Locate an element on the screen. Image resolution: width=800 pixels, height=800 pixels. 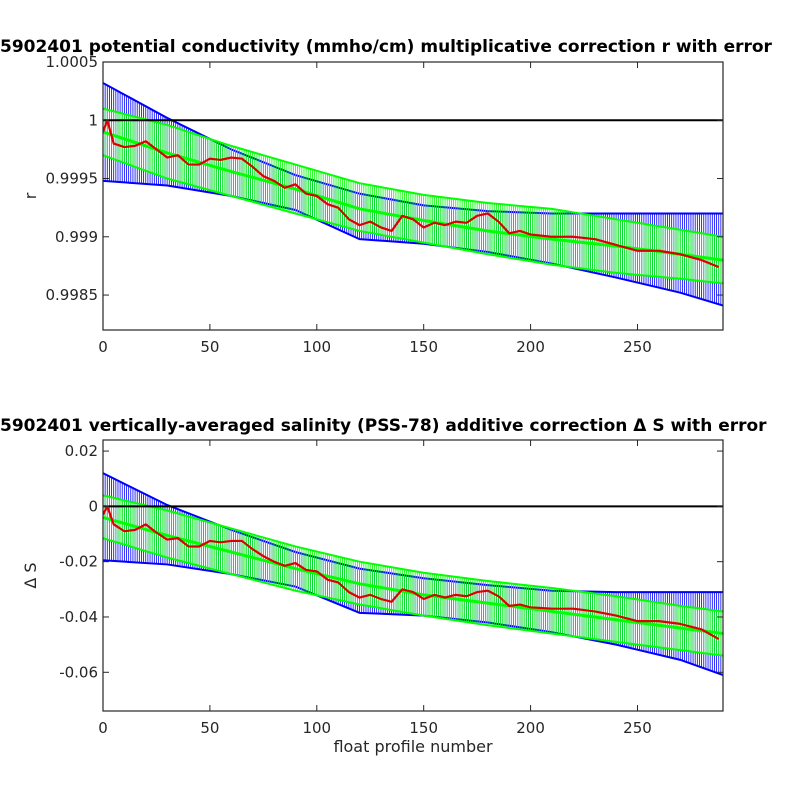
y-tick-label: 1.0005 is located at coordinates (72, 62).